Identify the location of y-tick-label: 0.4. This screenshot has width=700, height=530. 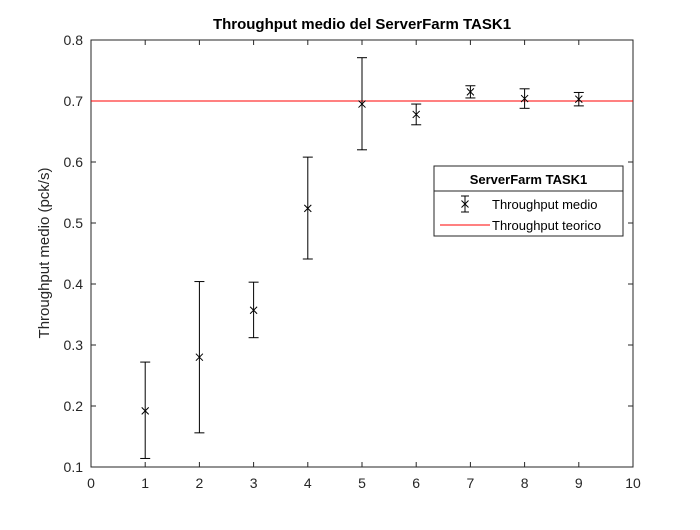
(74, 284).